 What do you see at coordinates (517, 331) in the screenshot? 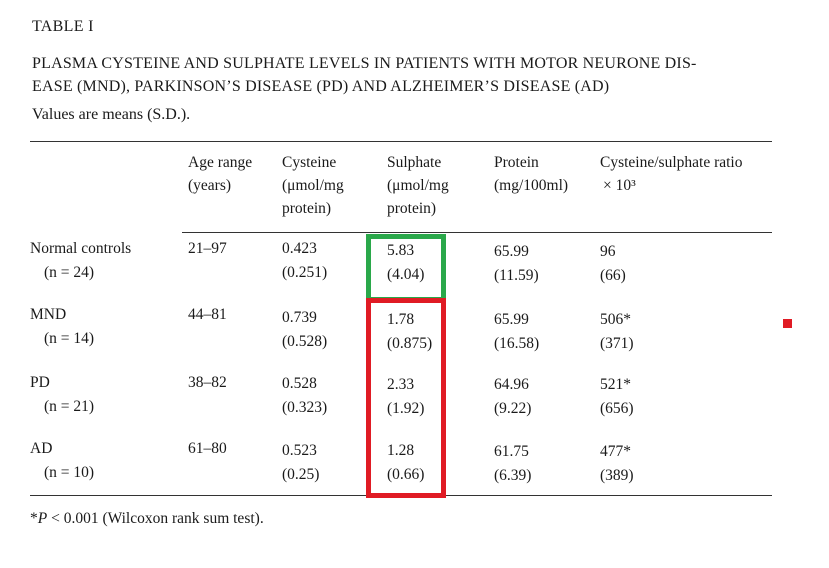
I see `cell-protein: 65.99 (16.58)` at bounding box center [517, 331].